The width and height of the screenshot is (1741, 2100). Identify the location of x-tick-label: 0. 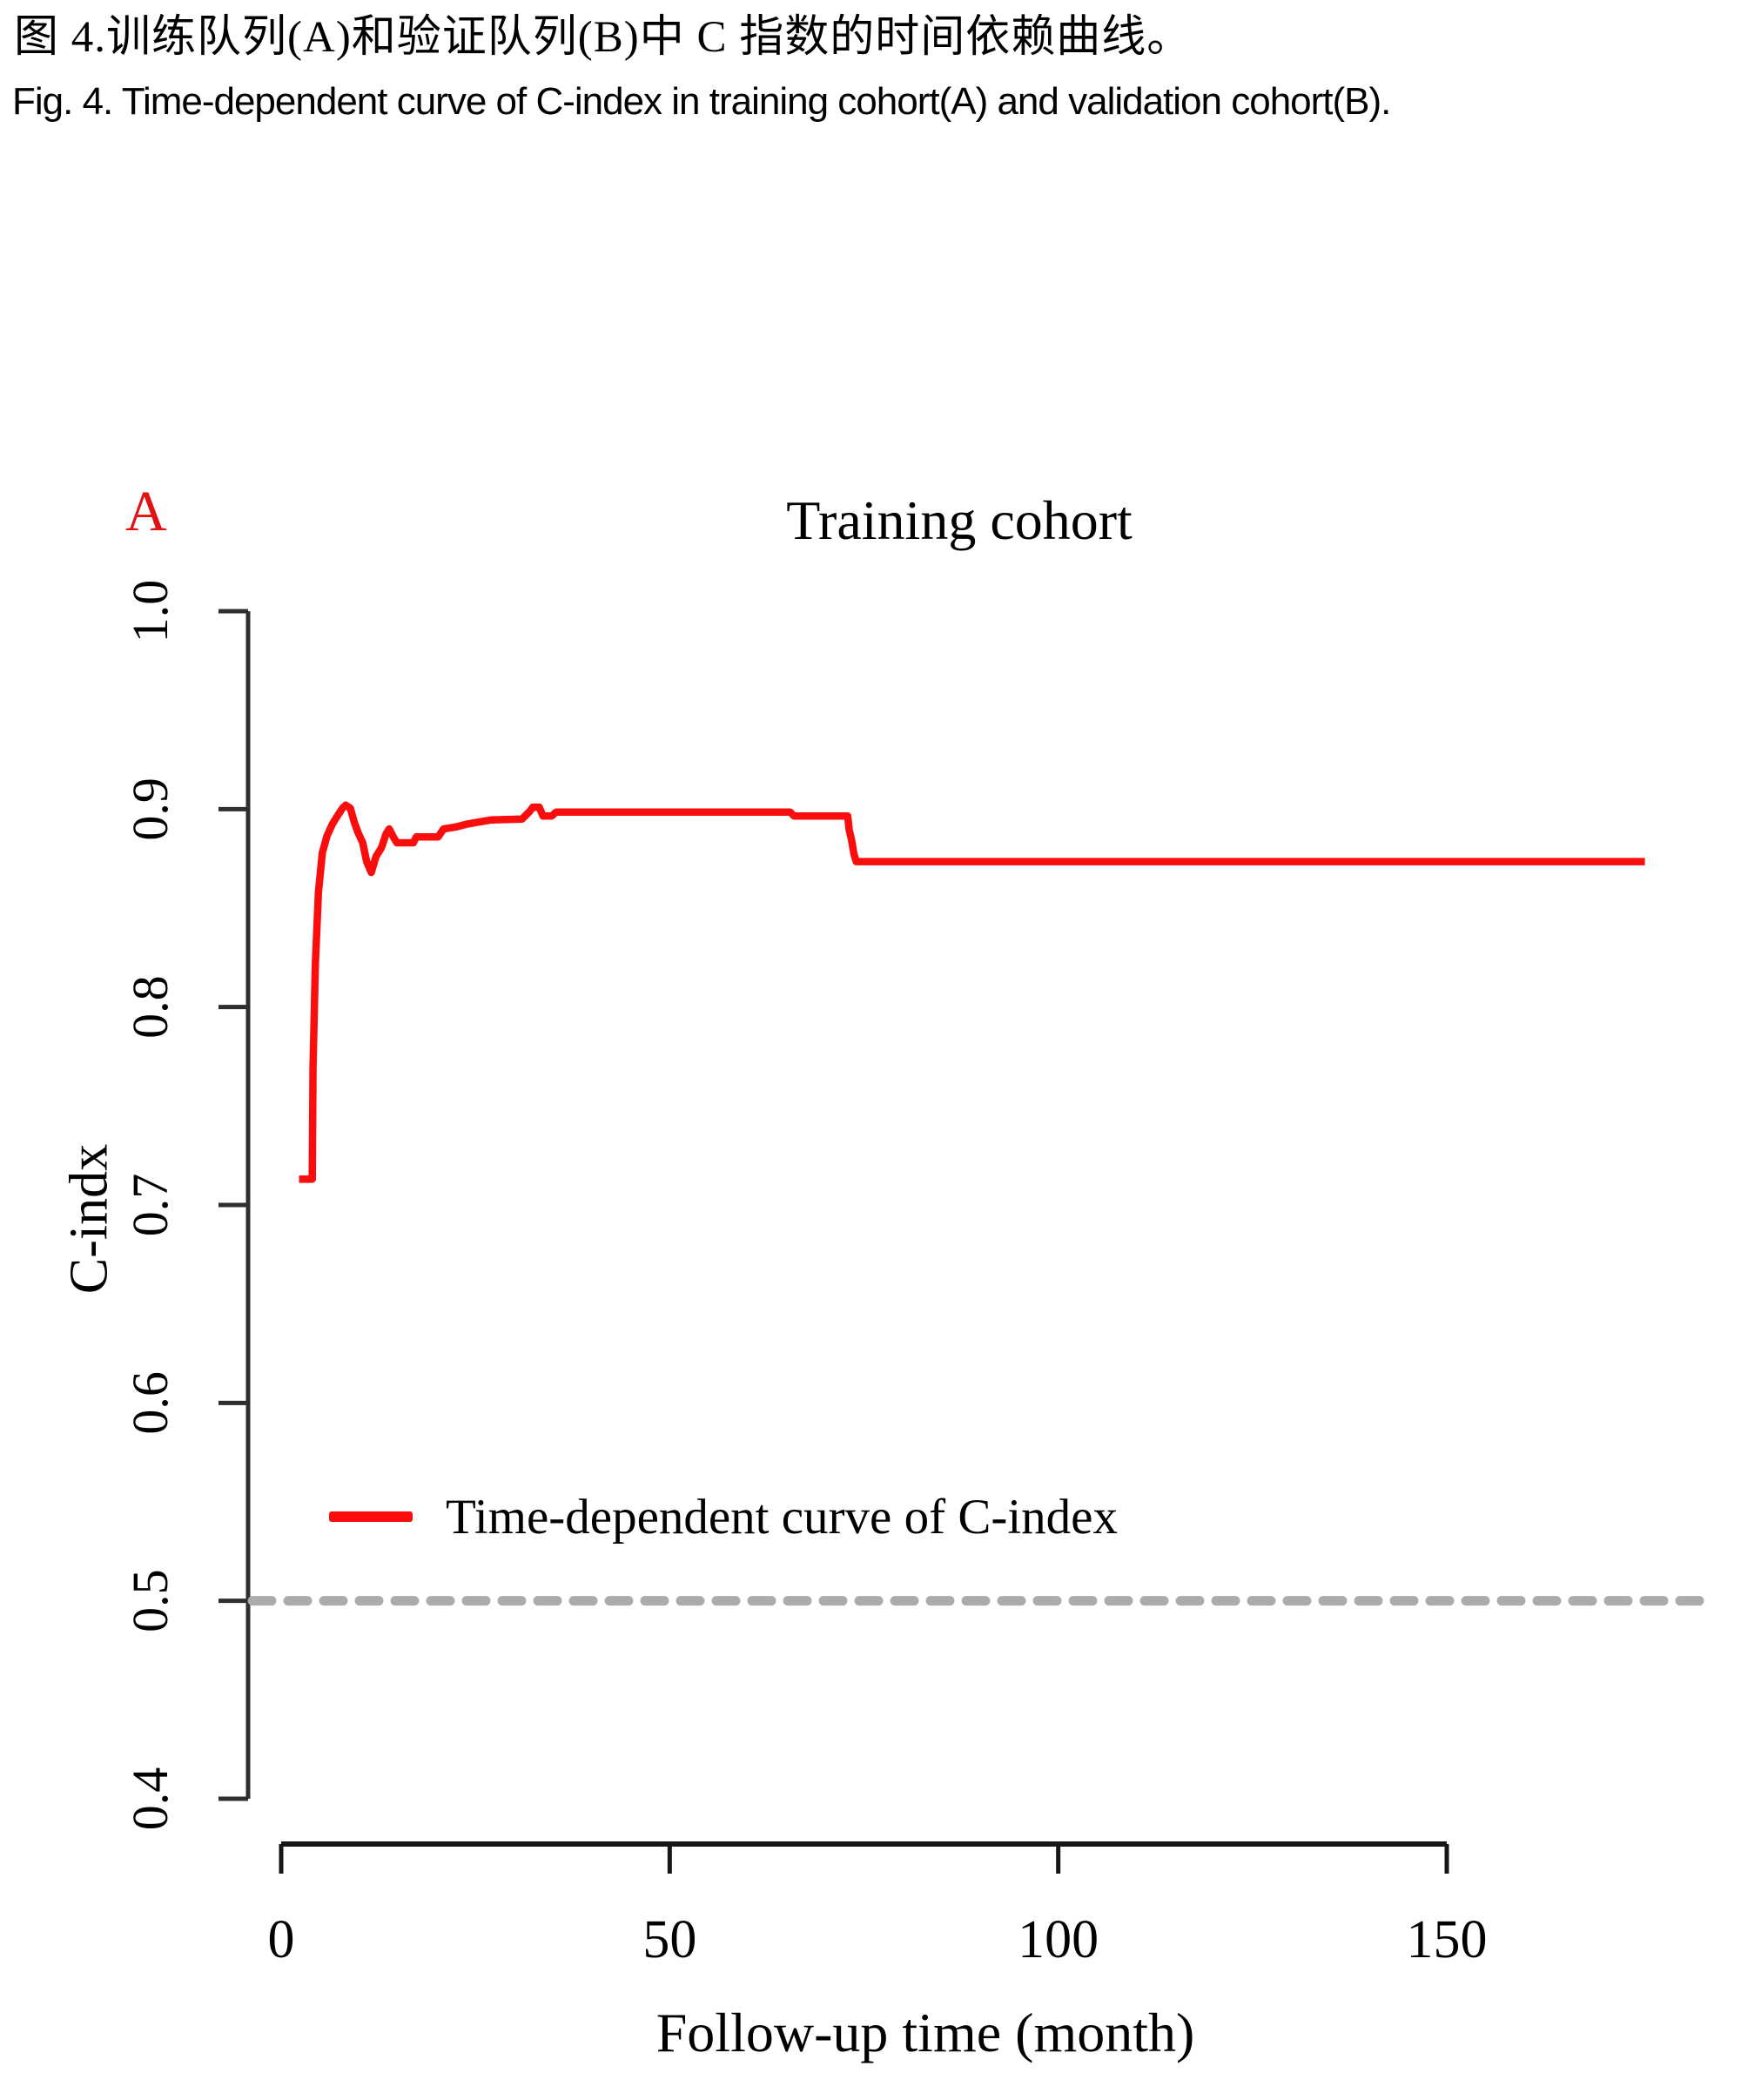
(281, 1940).